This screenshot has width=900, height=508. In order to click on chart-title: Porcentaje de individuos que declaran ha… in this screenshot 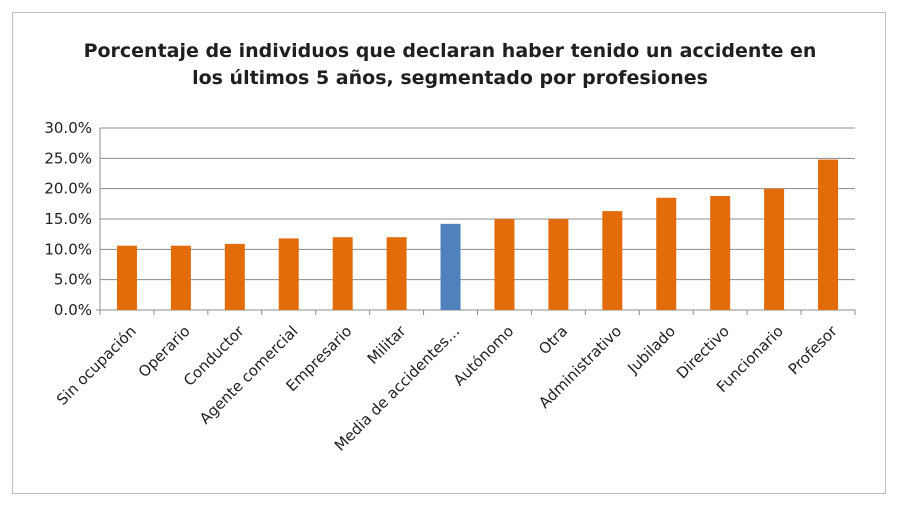, I will do `click(450, 65)`.